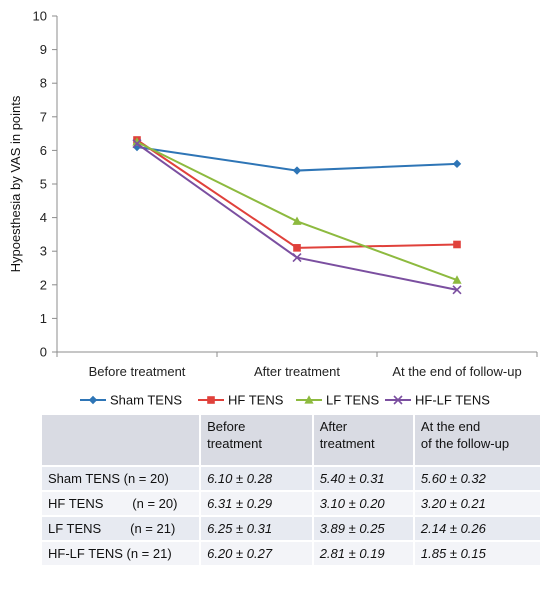  I want to click on table-cell: 6.10 ± 0.28, so click(256, 478).